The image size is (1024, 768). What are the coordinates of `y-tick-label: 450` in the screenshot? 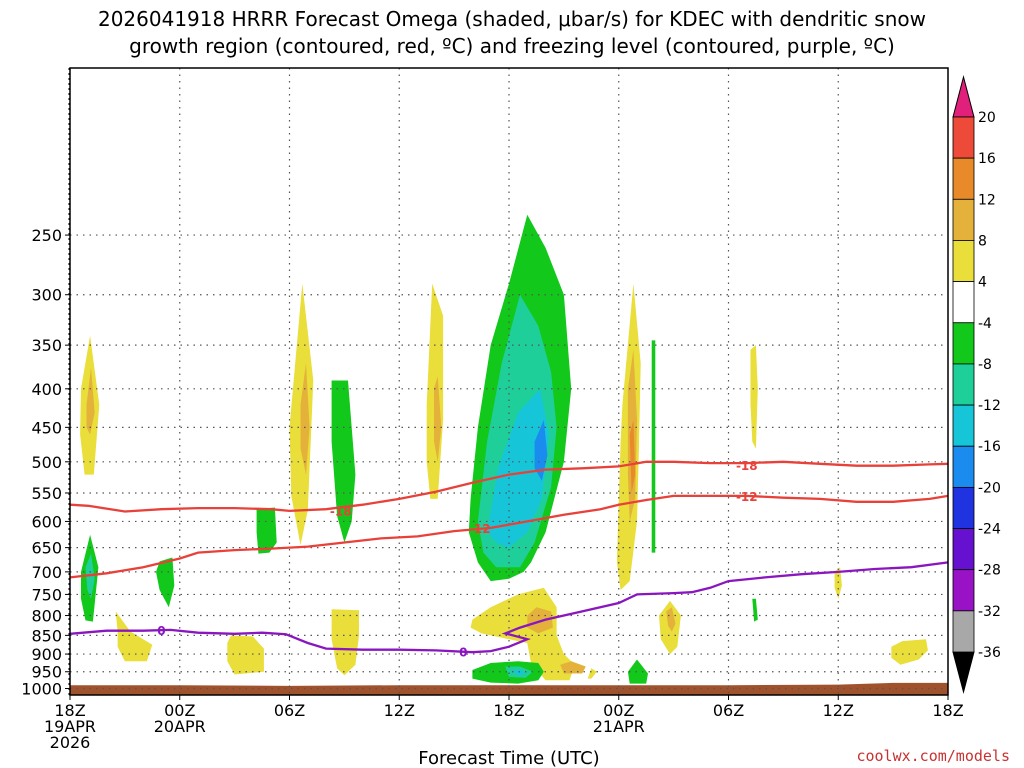 It's located at (46, 427).